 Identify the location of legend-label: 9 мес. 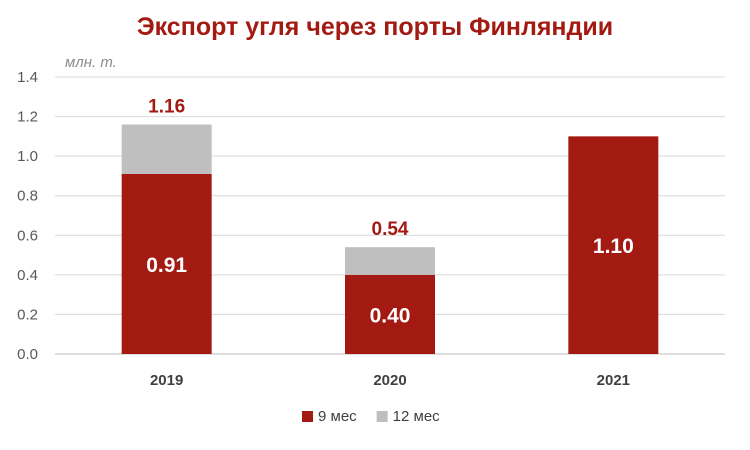
(337, 416).